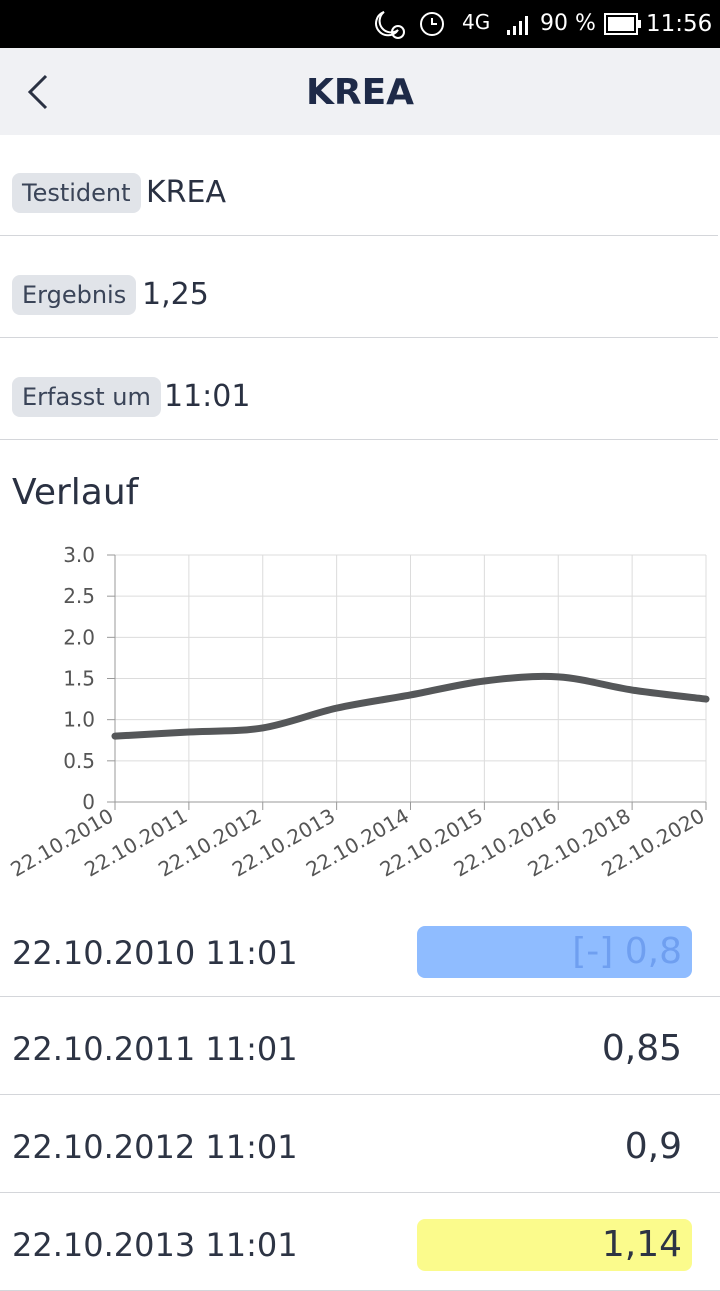 The image size is (720, 1291). Describe the element at coordinates (79, 596) in the screenshot. I see `y-tick-label: 2.5` at that location.